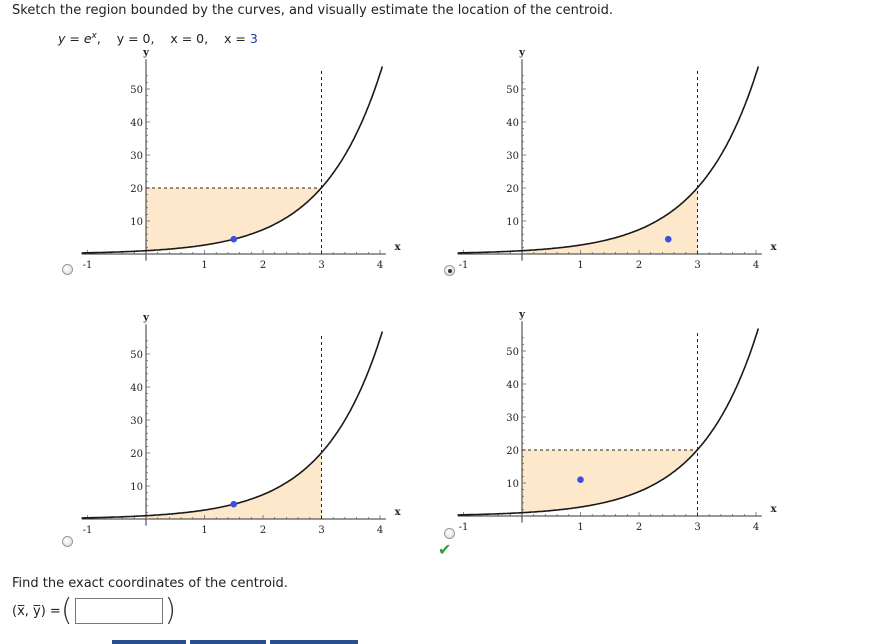  What do you see at coordinates (118, 611) in the screenshot?
I see `centroid-answer-input` at bounding box center [118, 611].